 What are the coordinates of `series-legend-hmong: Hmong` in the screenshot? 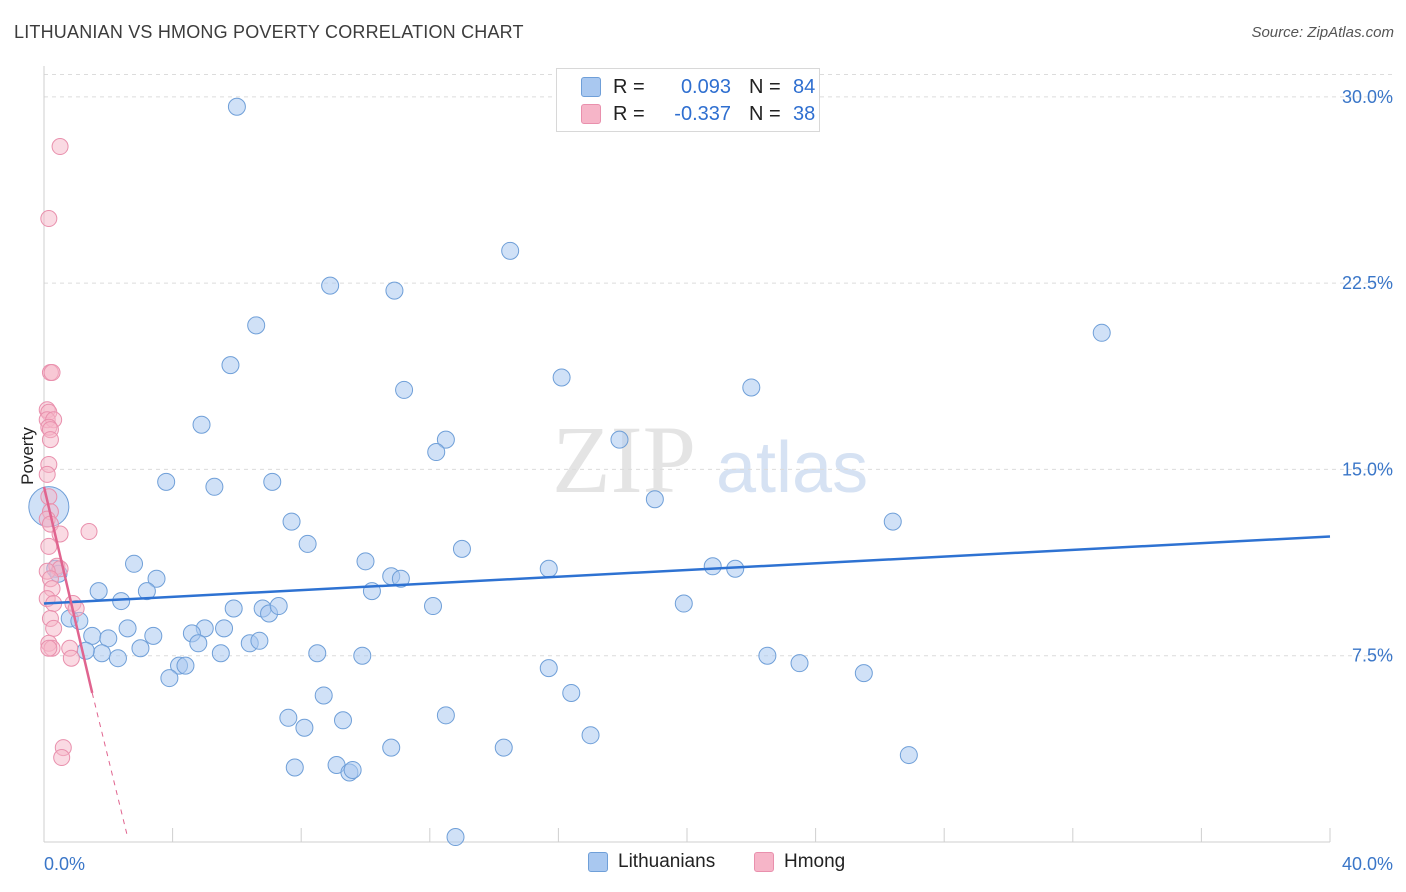 It's located at (799, 862).